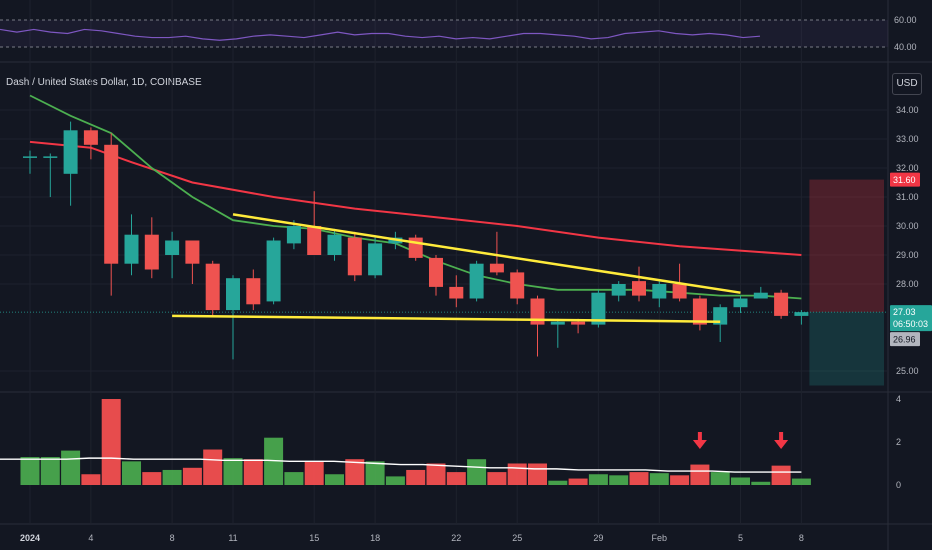  What do you see at coordinates (314, 538) in the screenshot?
I see `time-tick-label: 15` at bounding box center [314, 538].